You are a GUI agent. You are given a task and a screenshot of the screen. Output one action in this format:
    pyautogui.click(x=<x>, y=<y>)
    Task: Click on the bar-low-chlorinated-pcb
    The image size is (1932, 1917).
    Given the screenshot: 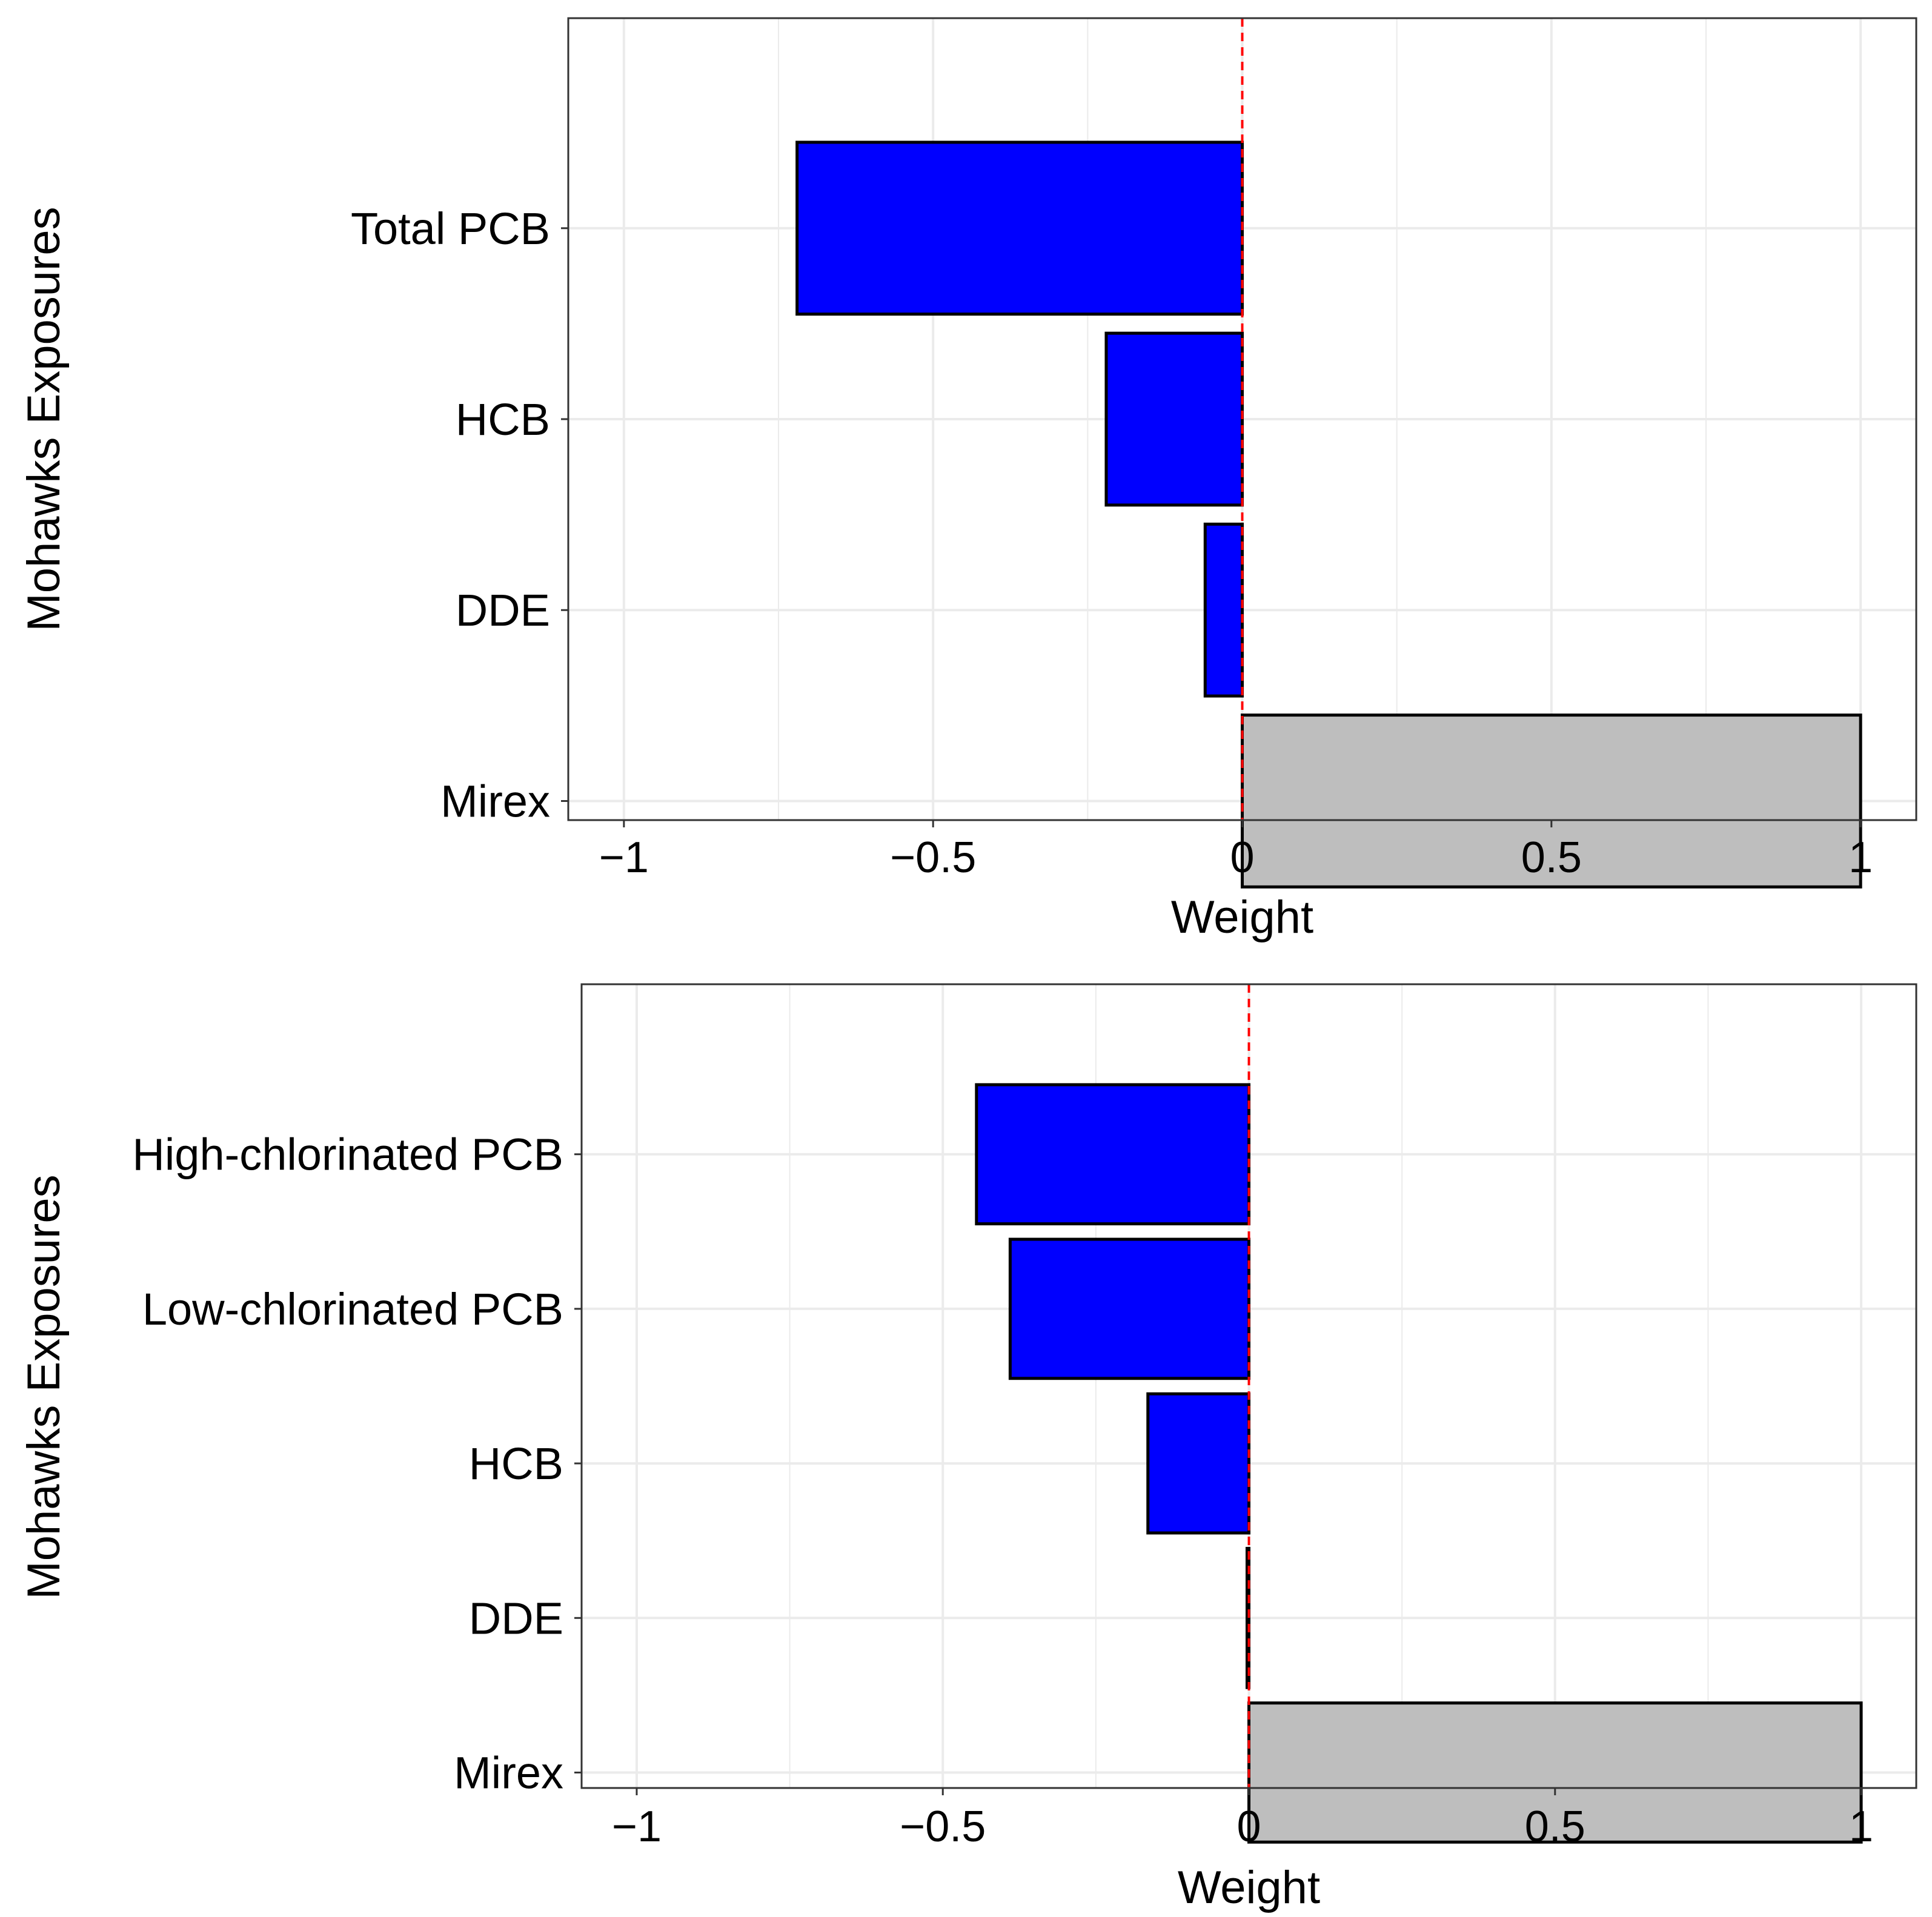 What is the action you would take?
    pyautogui.click(x=1129, y=1309)
    